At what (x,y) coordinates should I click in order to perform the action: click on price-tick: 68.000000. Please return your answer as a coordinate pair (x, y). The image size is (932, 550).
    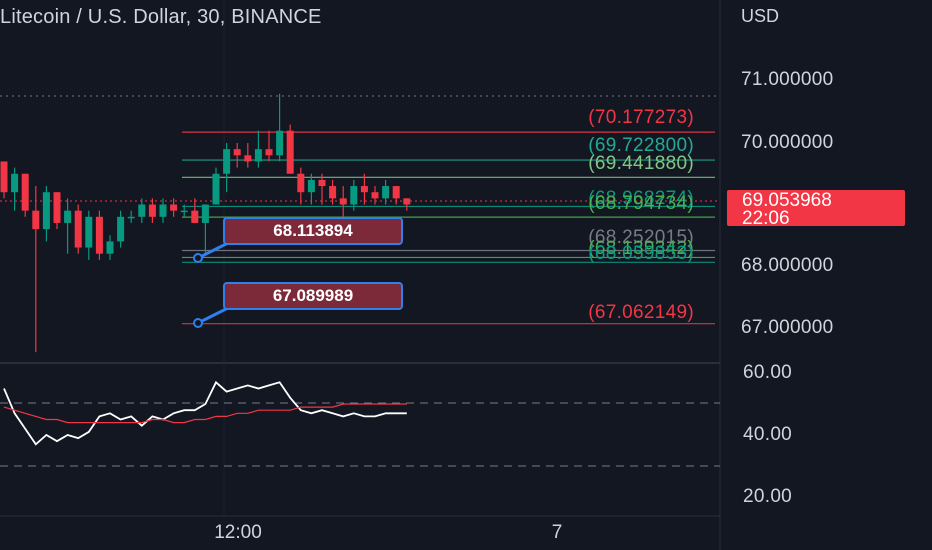
    Looking at the image, I should click on (787, 265).